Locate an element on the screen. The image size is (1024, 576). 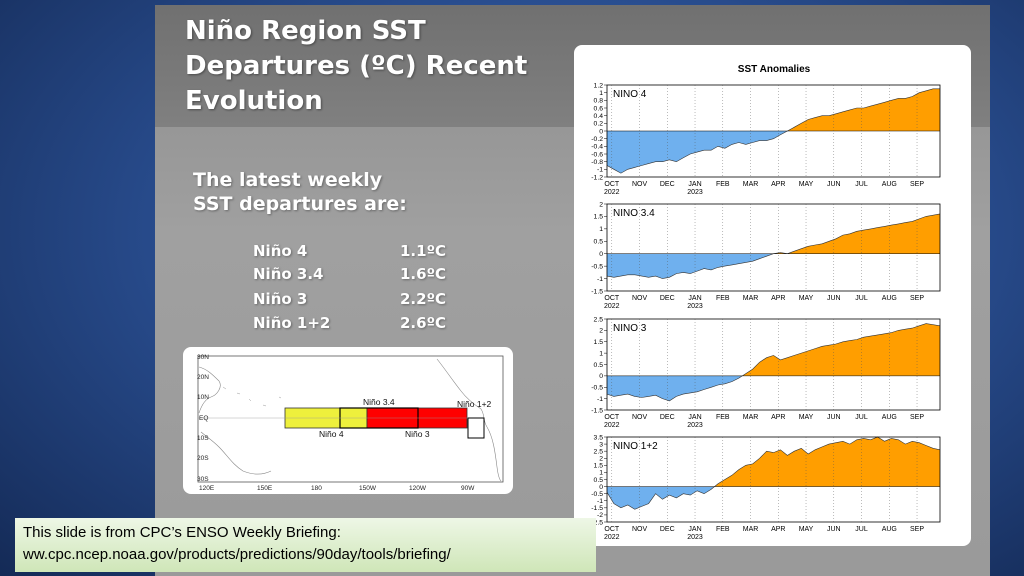
y-tick-label: 0.8 is located at coordinates (599, 101).